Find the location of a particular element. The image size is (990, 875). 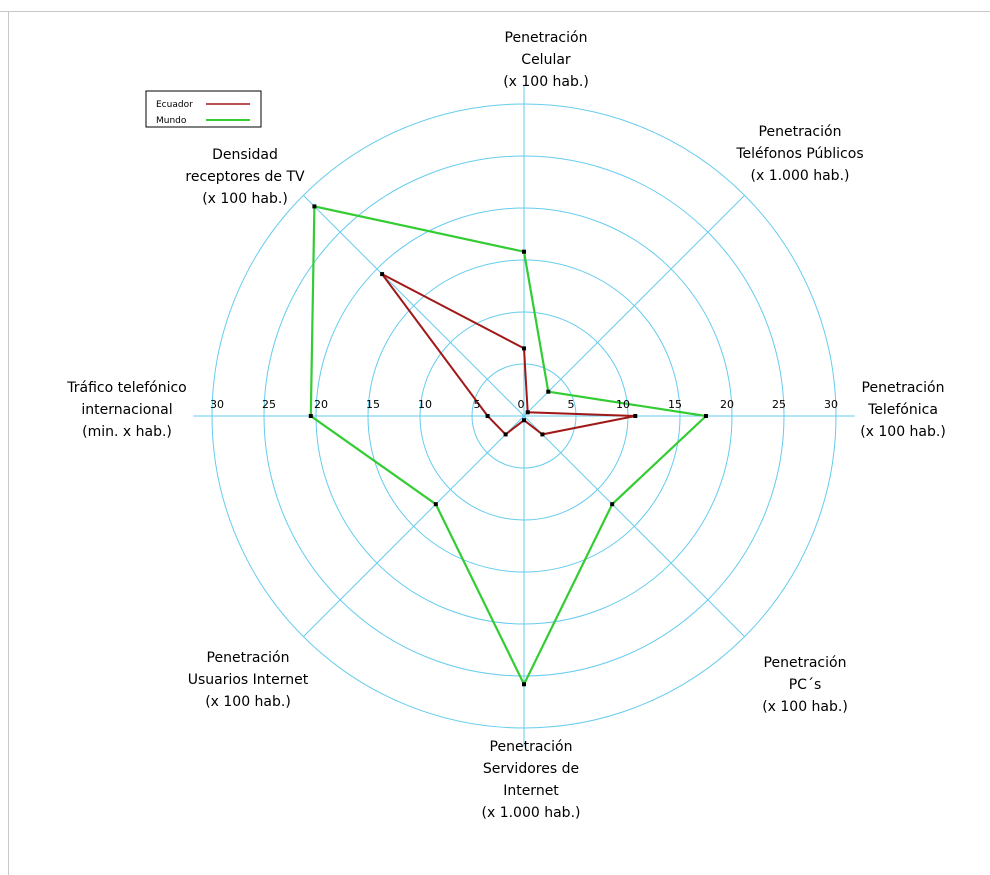

axis-label-7: Densidad receptores de TV (x 100 hab.) is located at coordinates (245, 177).